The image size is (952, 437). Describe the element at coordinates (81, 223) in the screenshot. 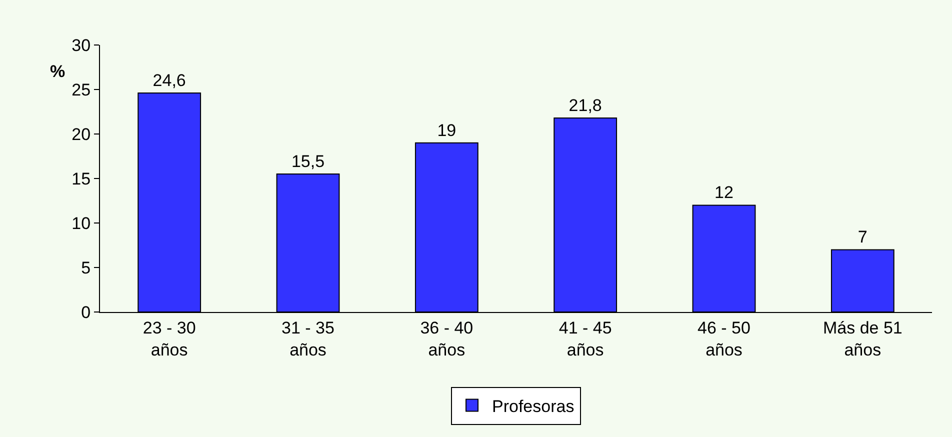

I see `y-tick-label: 10` at that location.